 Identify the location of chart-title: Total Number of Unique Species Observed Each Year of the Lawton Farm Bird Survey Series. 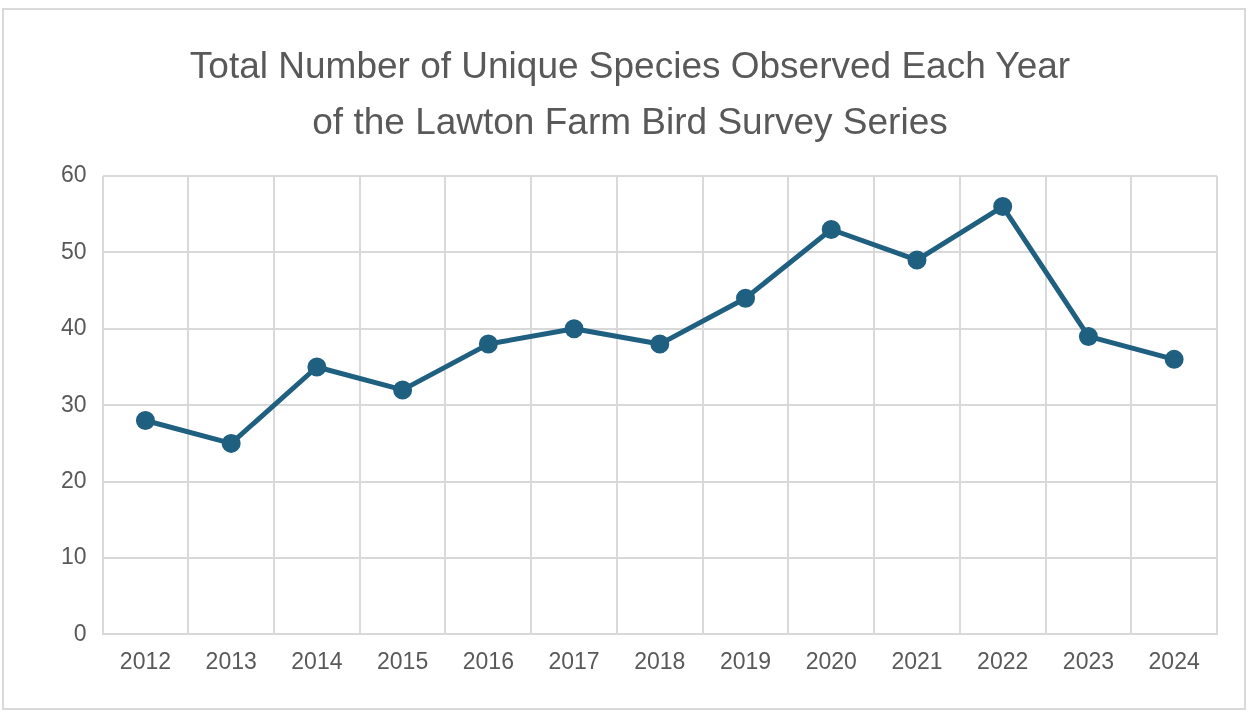
(630, 94).